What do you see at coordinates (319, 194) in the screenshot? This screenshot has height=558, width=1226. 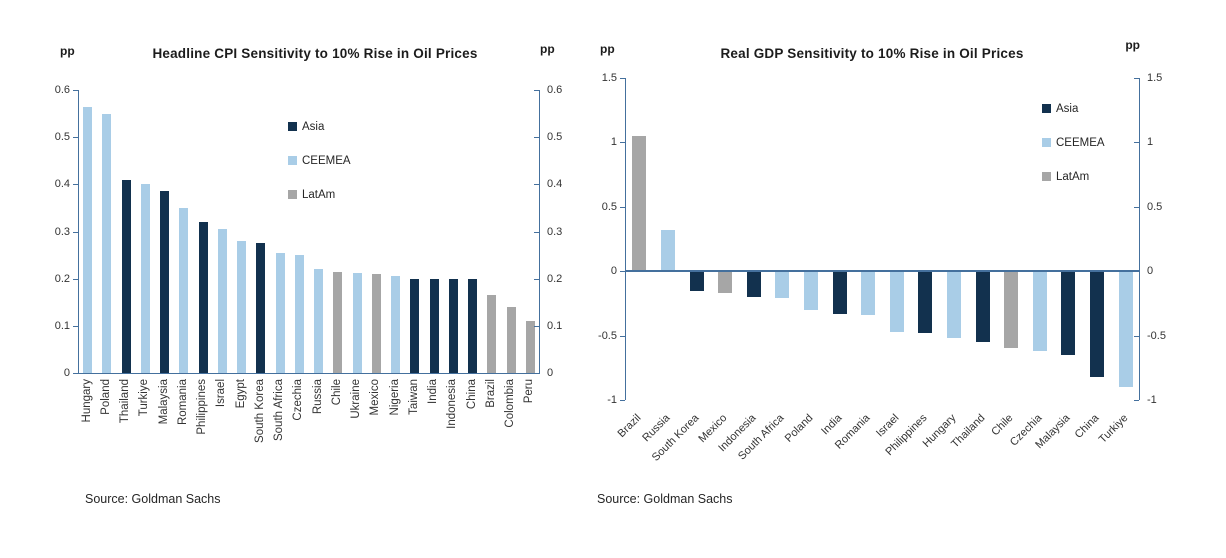 I see `legend-item-latam: LatAm` at bounding box center [319, 194].